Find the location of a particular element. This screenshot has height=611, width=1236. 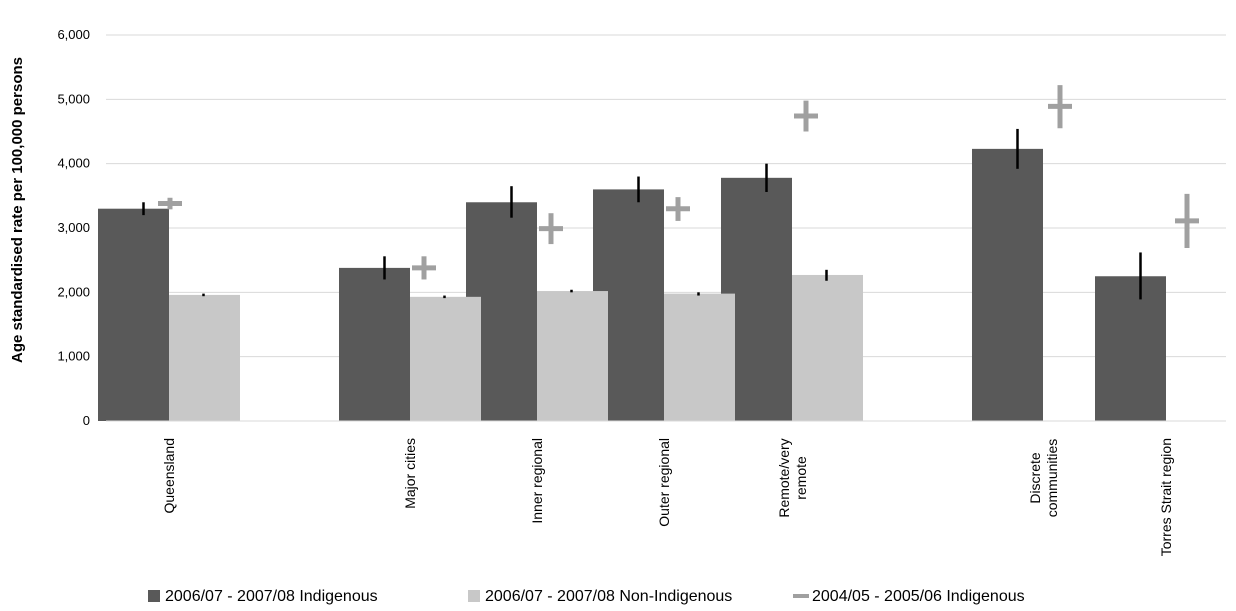

category-label: Remote/veryremote is located at coordinates (792, 477).